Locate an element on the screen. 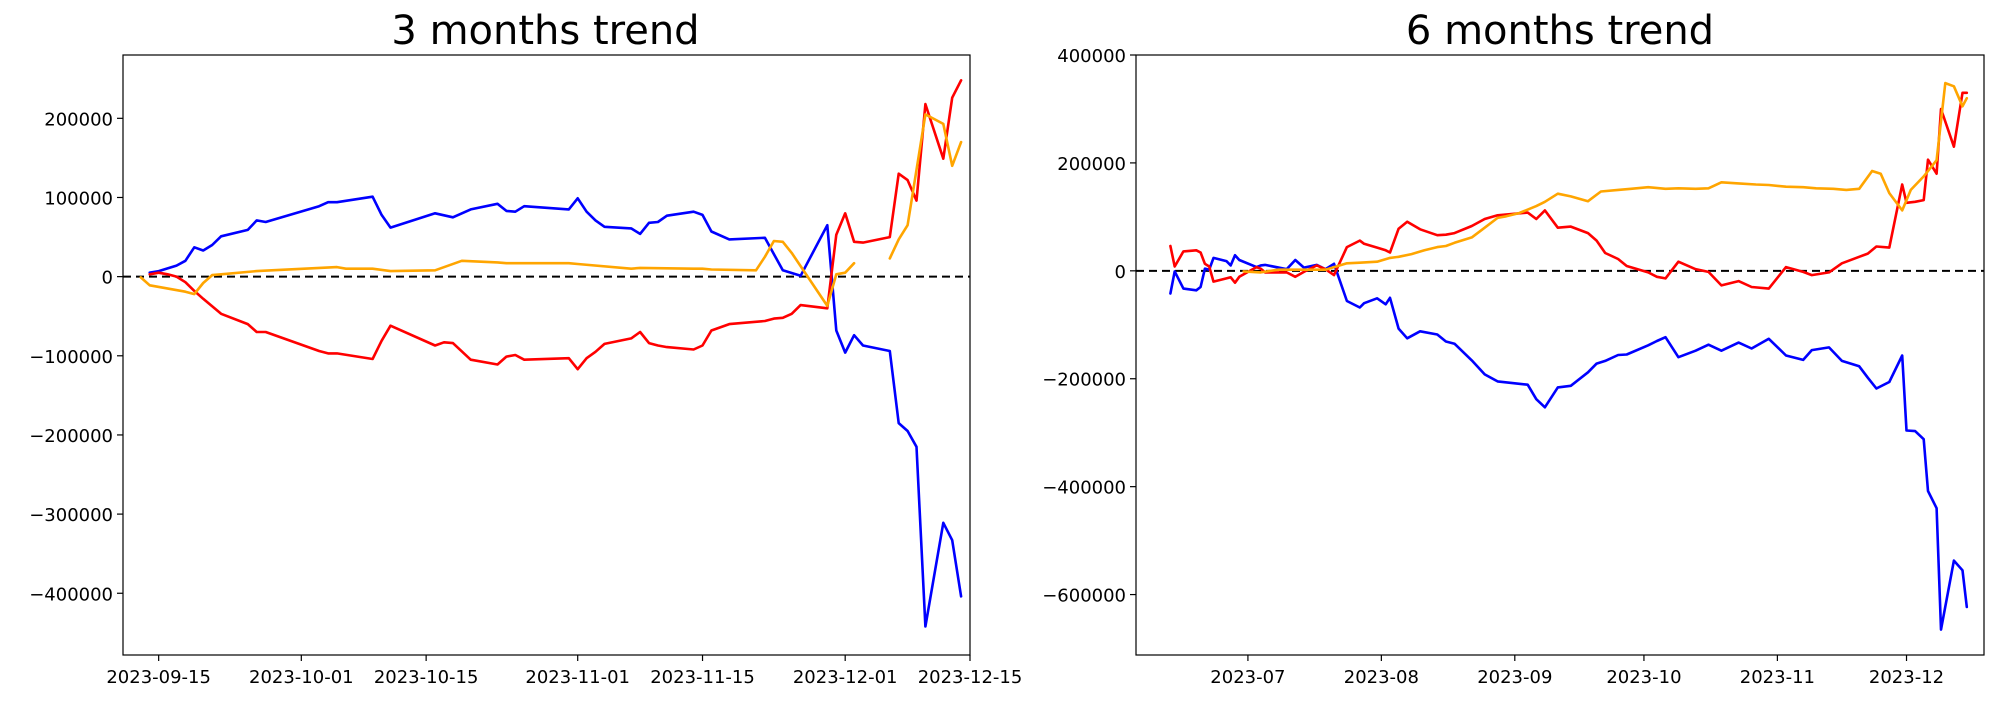 This screenshot has width=2000, height=704. chart-title: 6 months trend is located at coordinates (1560, 31).